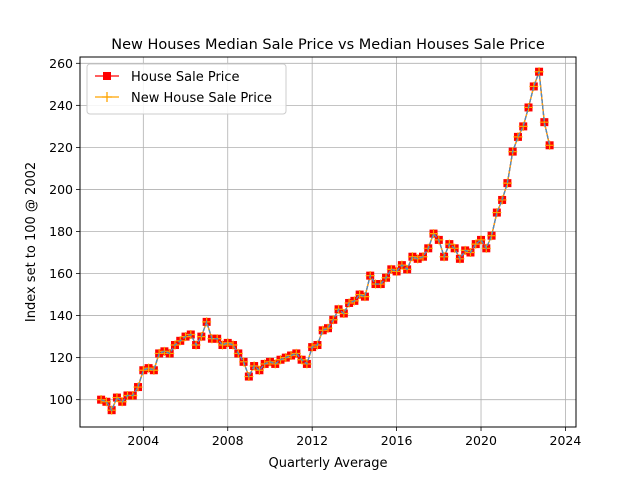  What do you see at coordinates (107, 97) in the screenshot?
I see `legend-marker-plus` at bounding box center [107, 97].